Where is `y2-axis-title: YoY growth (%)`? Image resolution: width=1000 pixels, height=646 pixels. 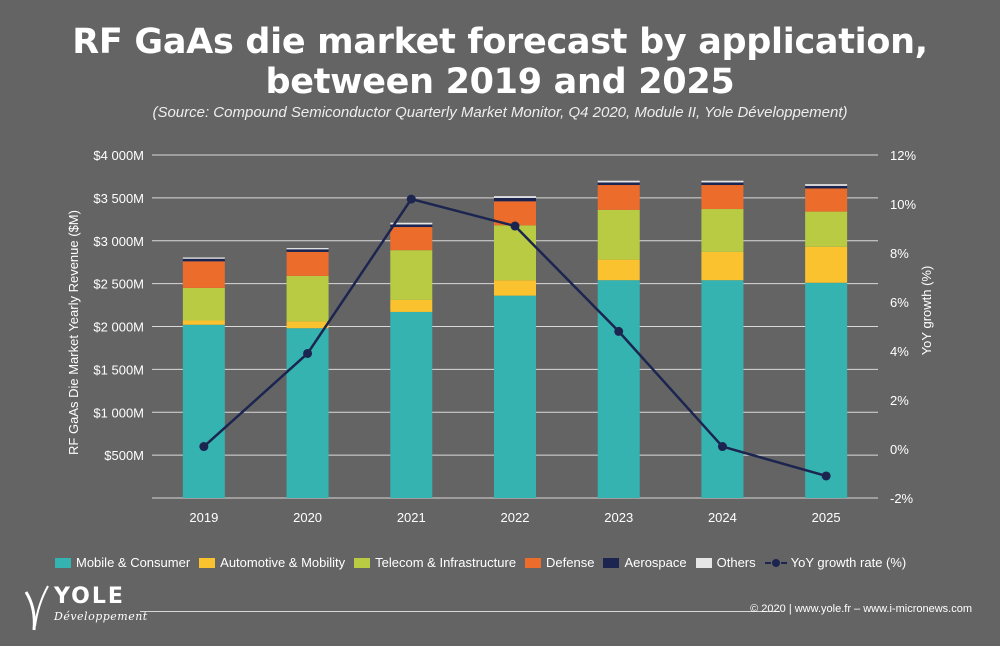 y2-axis-title: YoY growth (%) is located at coordinates (926, 311).